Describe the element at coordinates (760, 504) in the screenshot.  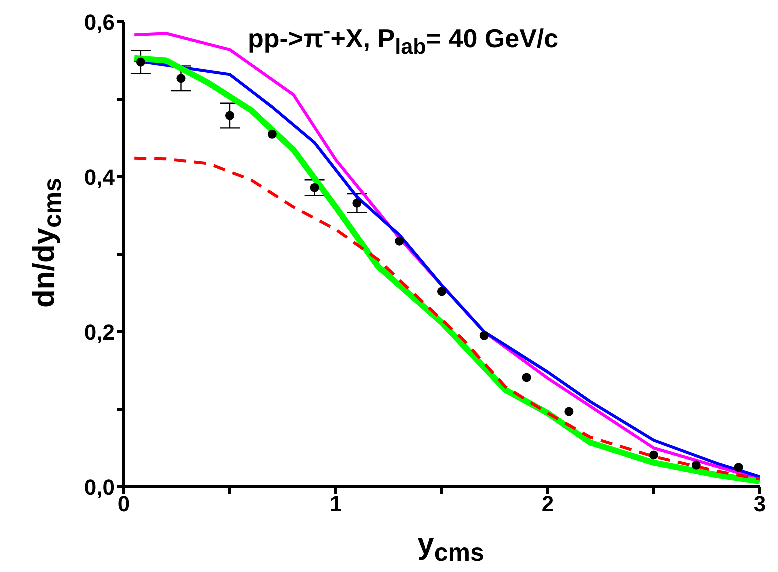
I see `x-tick-label: 3` at that location.